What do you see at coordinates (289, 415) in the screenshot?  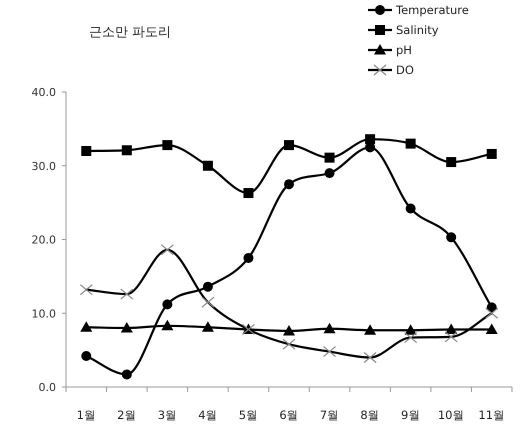 I see `x-tick-label: 6월` at bounding box center [289, 415].